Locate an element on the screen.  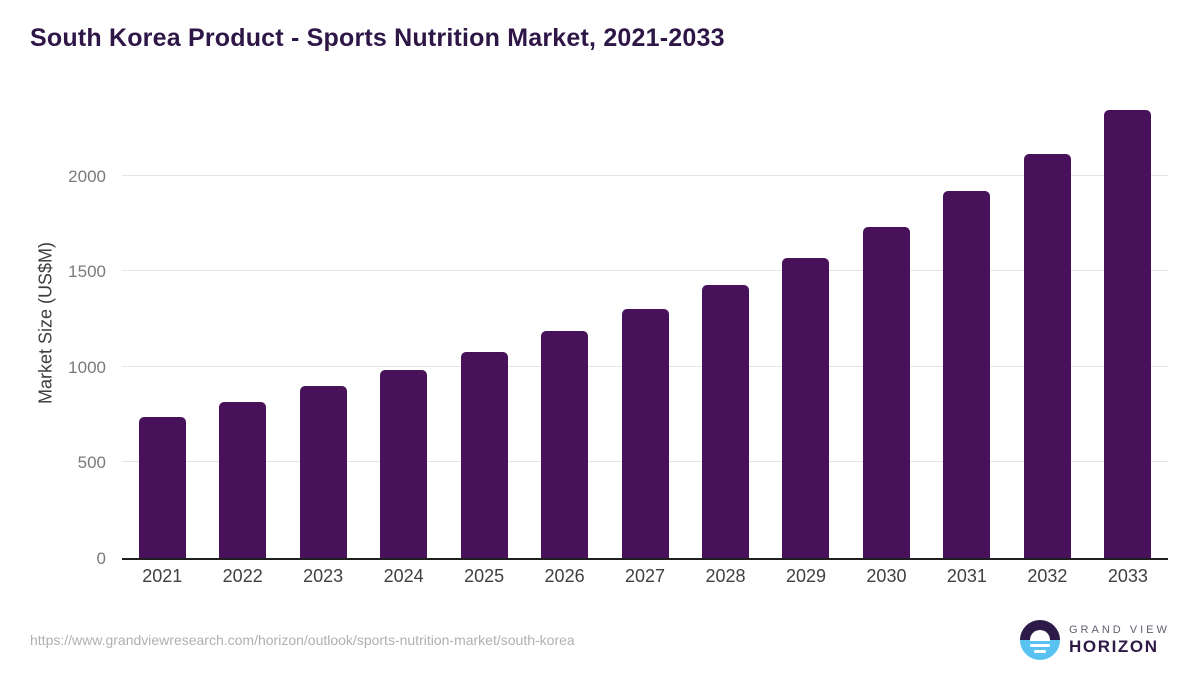
bar-2027 is located at coordinates (645, 433).